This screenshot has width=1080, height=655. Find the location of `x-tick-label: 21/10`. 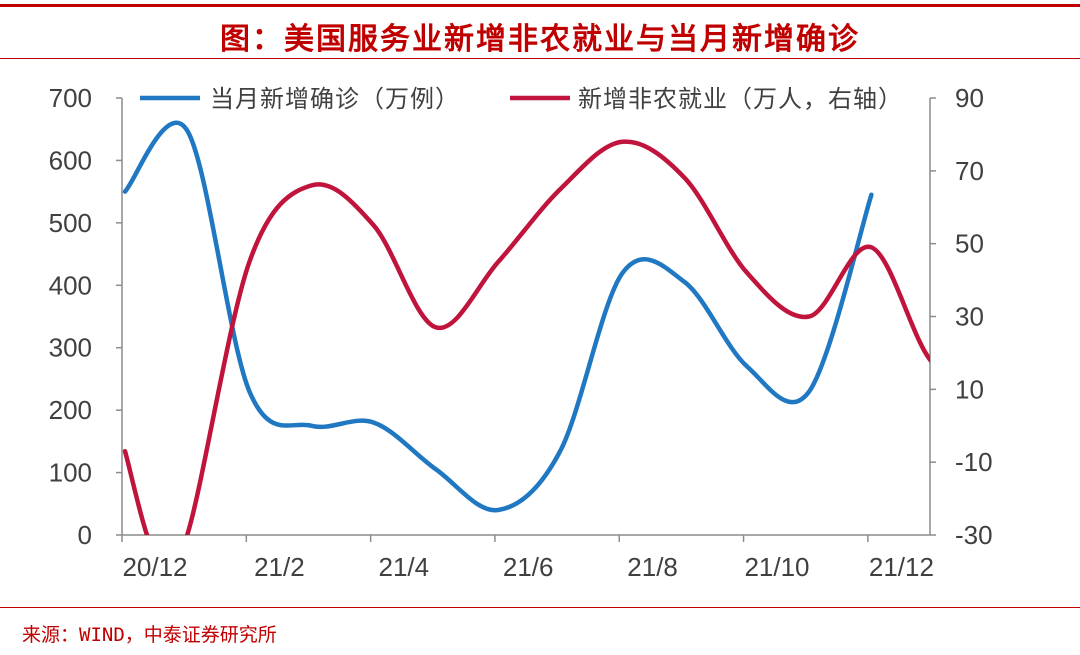

x-tick-label: 21/10 is located at coordinates (776, 567).